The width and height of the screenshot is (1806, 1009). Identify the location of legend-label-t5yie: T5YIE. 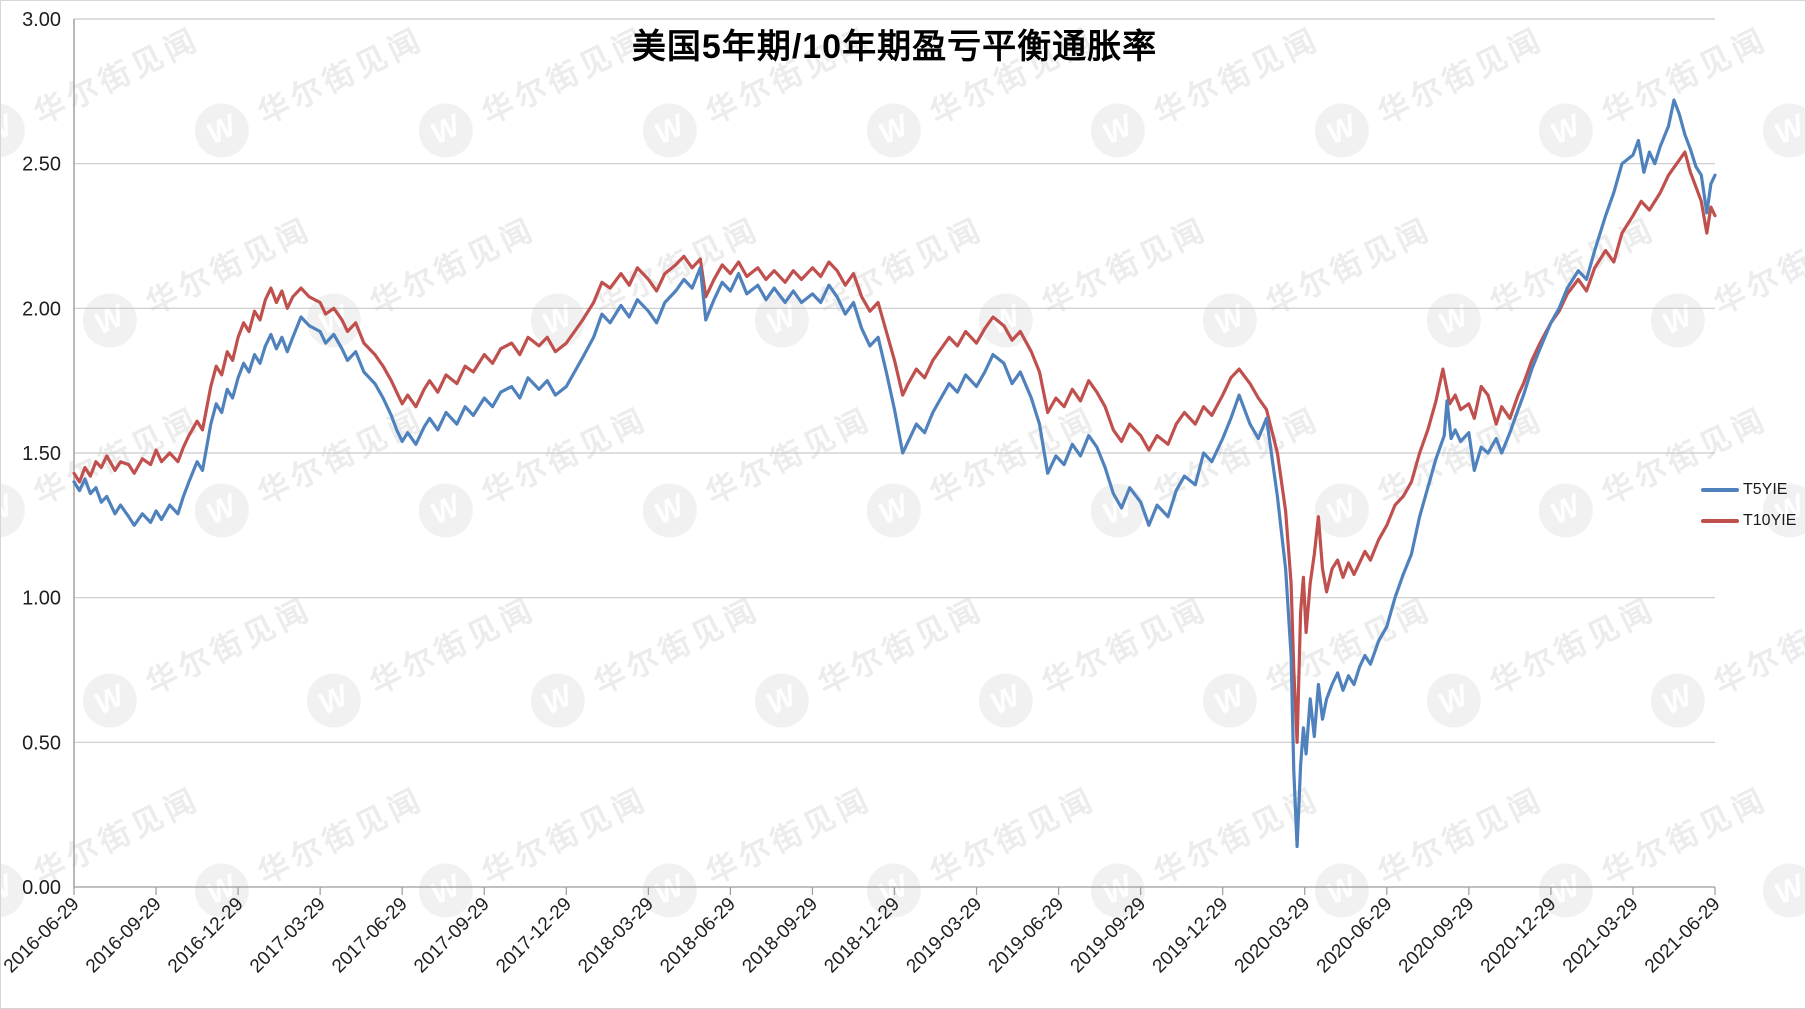
(1765, 489).